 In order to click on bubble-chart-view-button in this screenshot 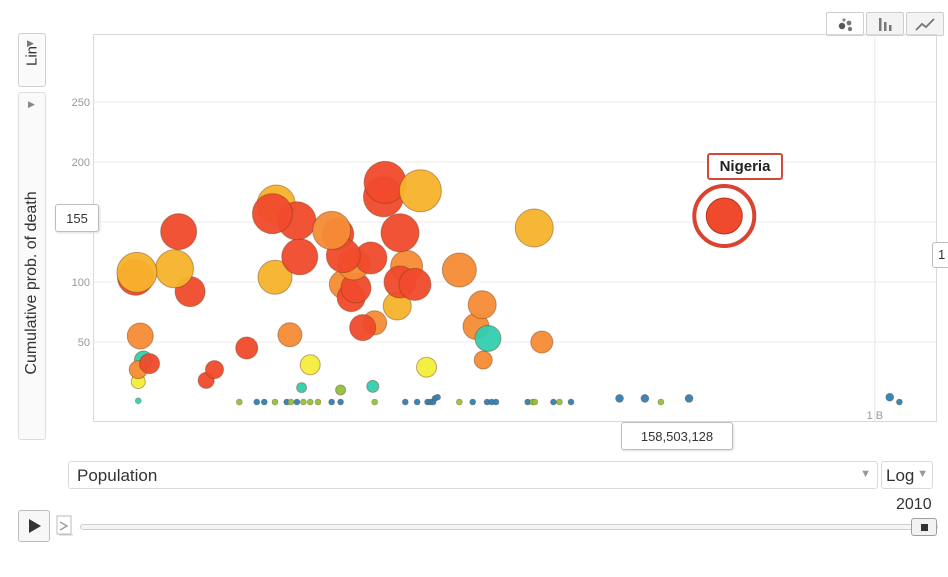, I will do `click(845, 24)`.